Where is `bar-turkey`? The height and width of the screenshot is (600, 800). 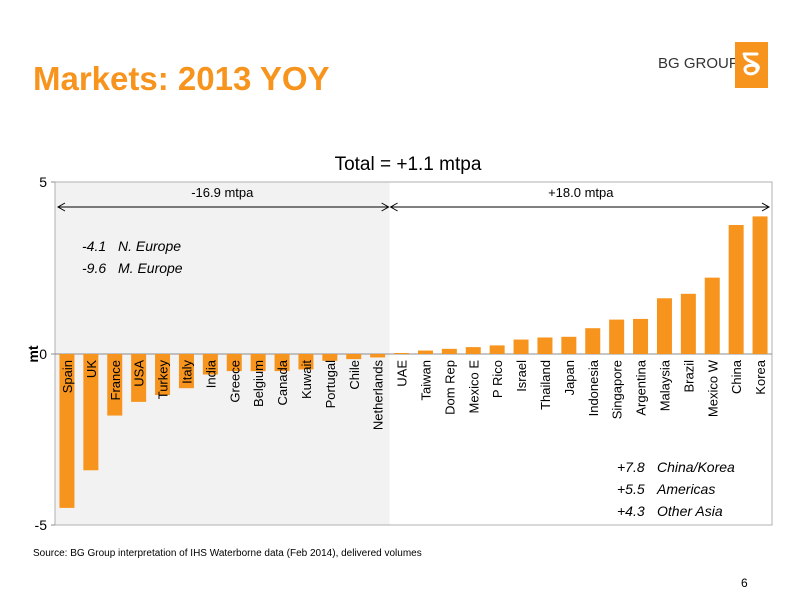 bar-turkey is located at coordinates (163, 375).